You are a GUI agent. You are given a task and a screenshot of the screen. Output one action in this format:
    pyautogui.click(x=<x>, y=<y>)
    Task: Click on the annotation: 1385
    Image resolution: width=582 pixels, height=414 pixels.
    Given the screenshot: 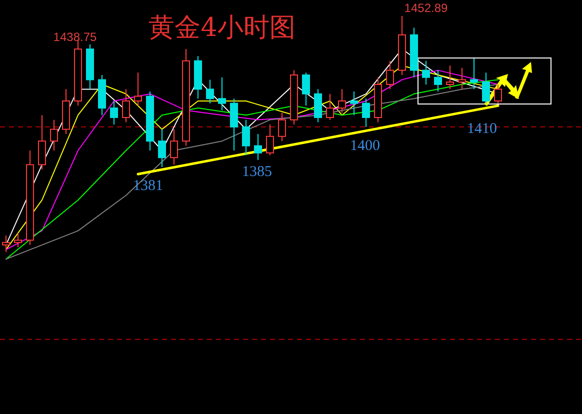 What is the action you would take?
    pyautogui.click(x=257, y=172)
    